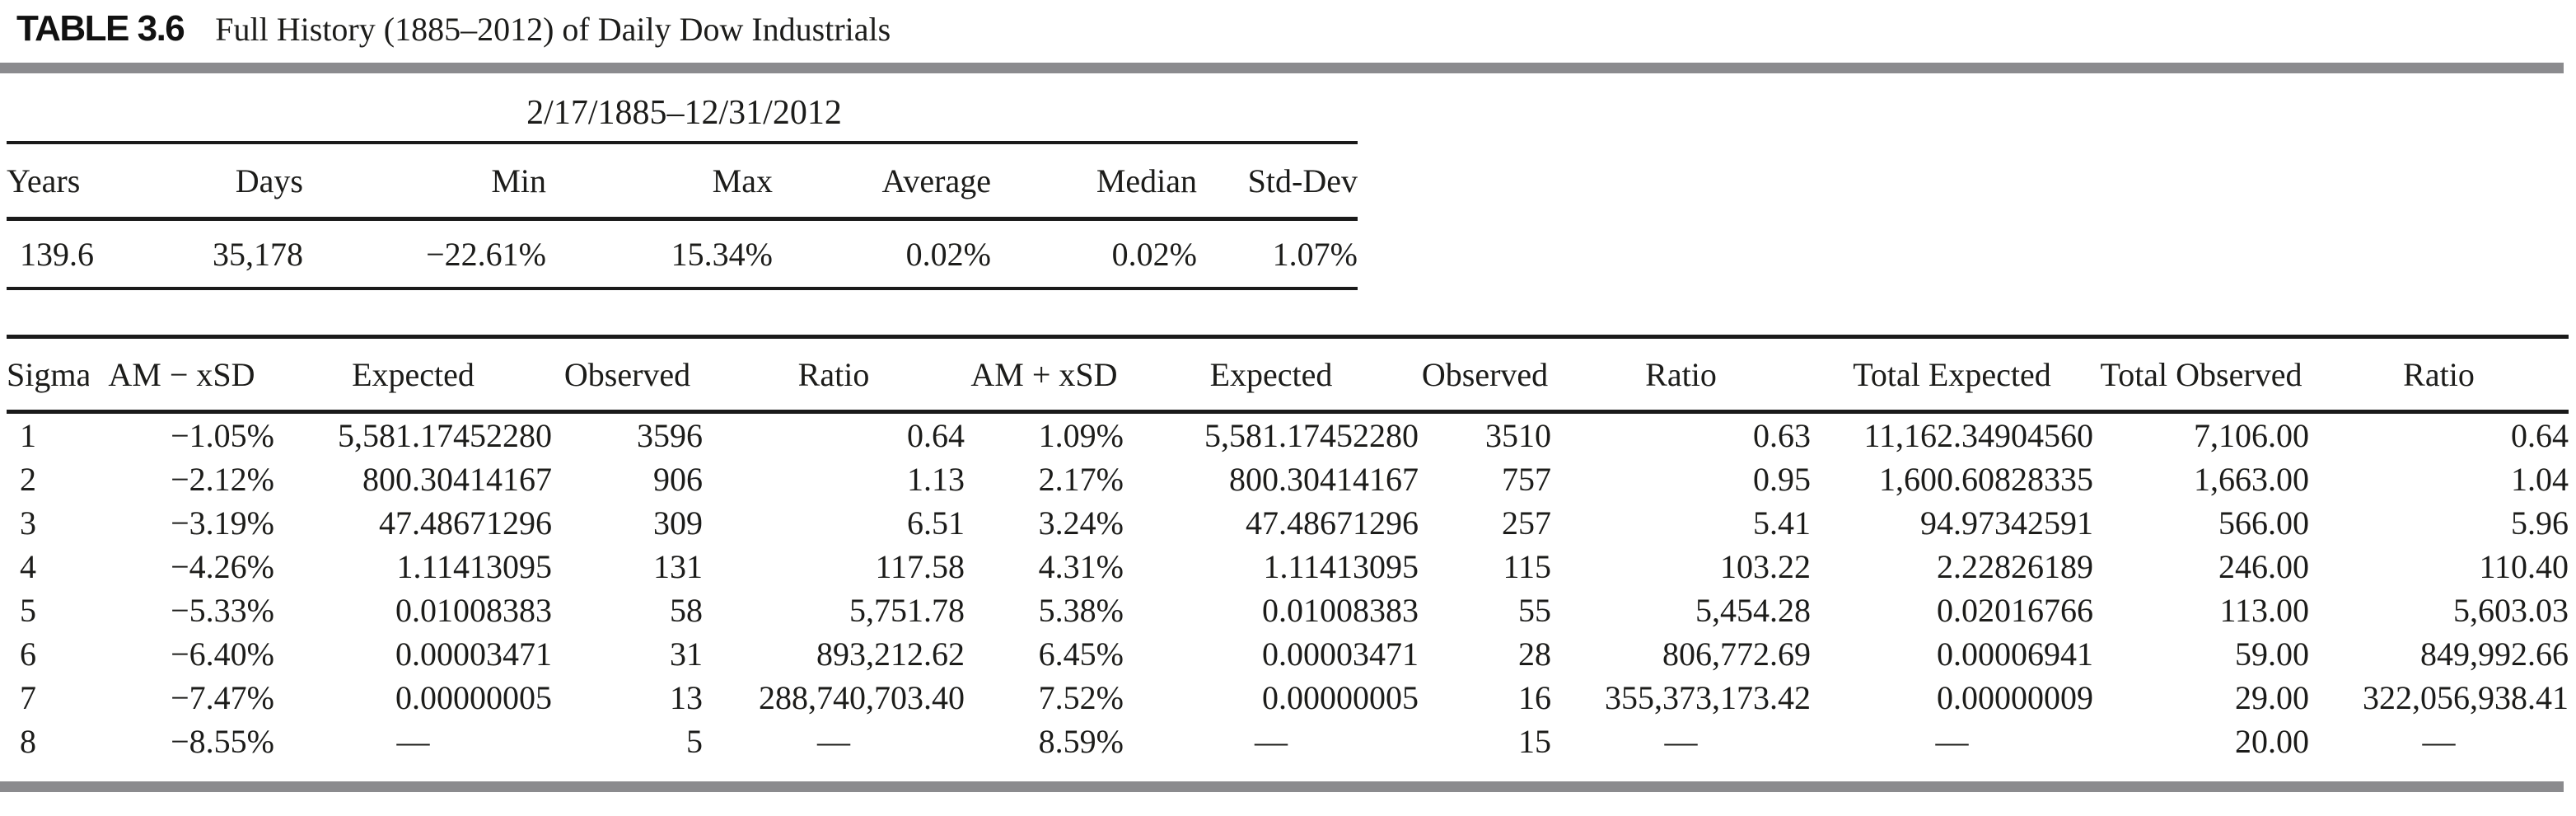  I want to click on table-cell: 6, so click(28, 654).